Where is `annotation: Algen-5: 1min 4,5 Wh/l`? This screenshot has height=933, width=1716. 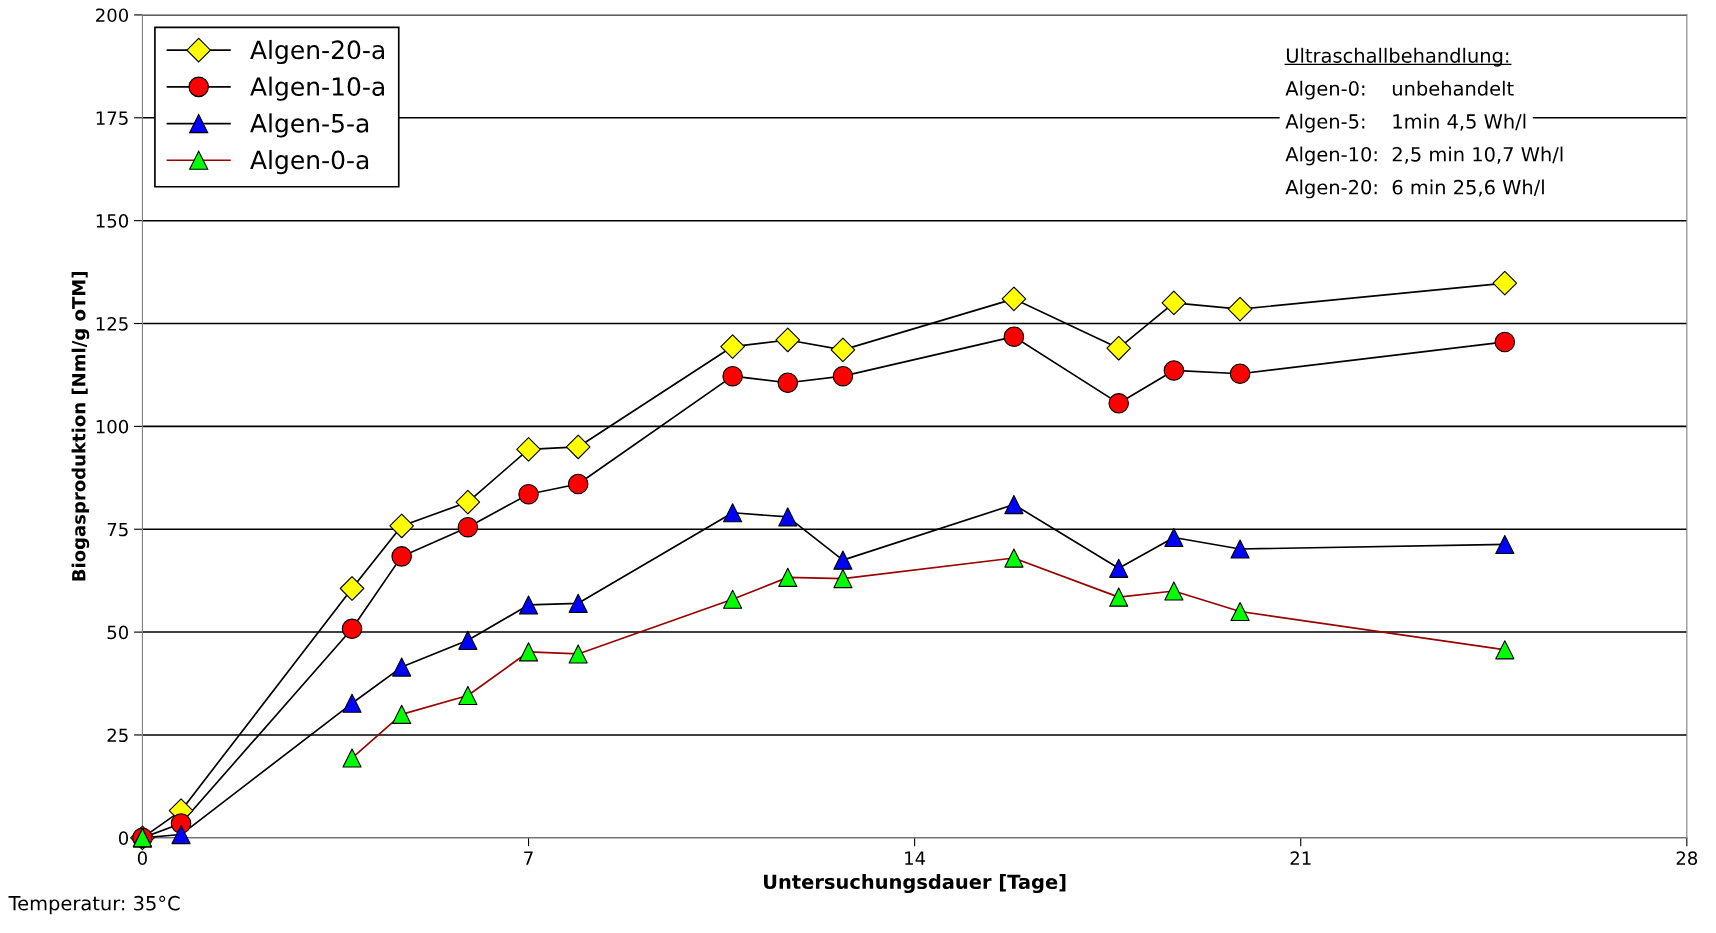
annotation: Algen-5: 1min 4,5 Wh/l is located at coordinates (1405, 123).